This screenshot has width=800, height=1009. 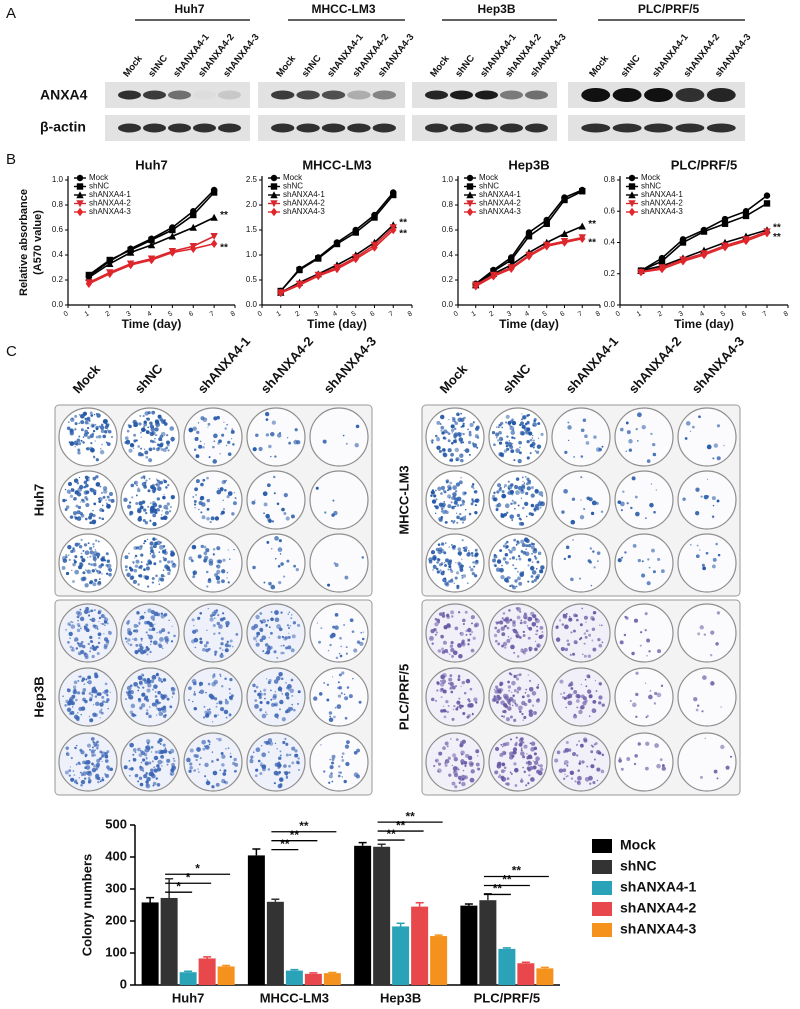 What do you see at coordinates (448, 229) in the screenshot?
I see `y-tick-label: 0.6` at bounding box center [448, 229].